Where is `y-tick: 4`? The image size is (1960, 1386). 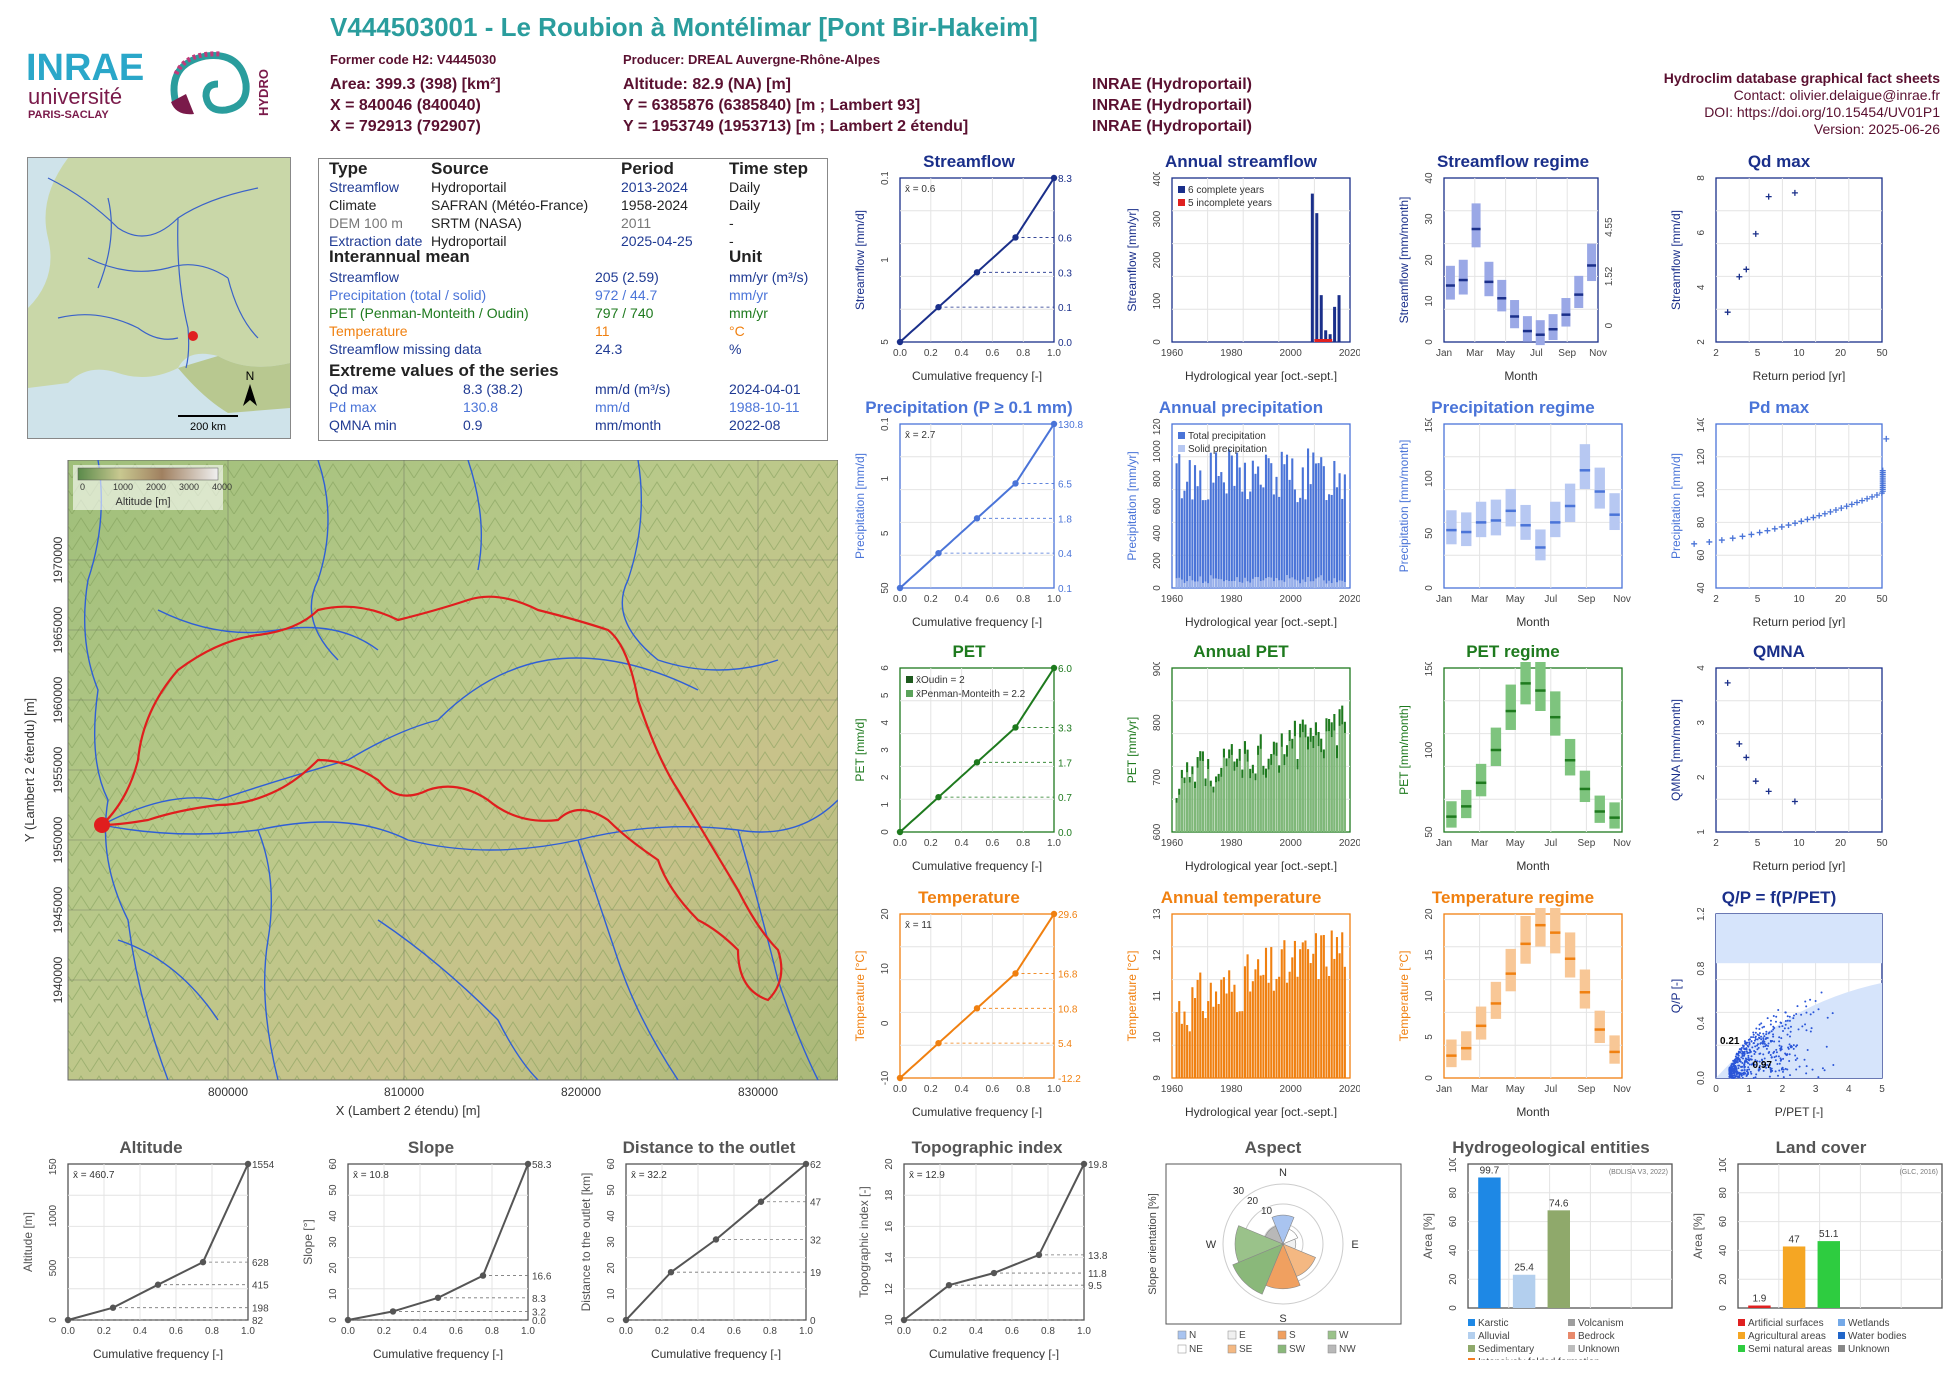
y-tick: 4 is located at coordinates (1701, 668).